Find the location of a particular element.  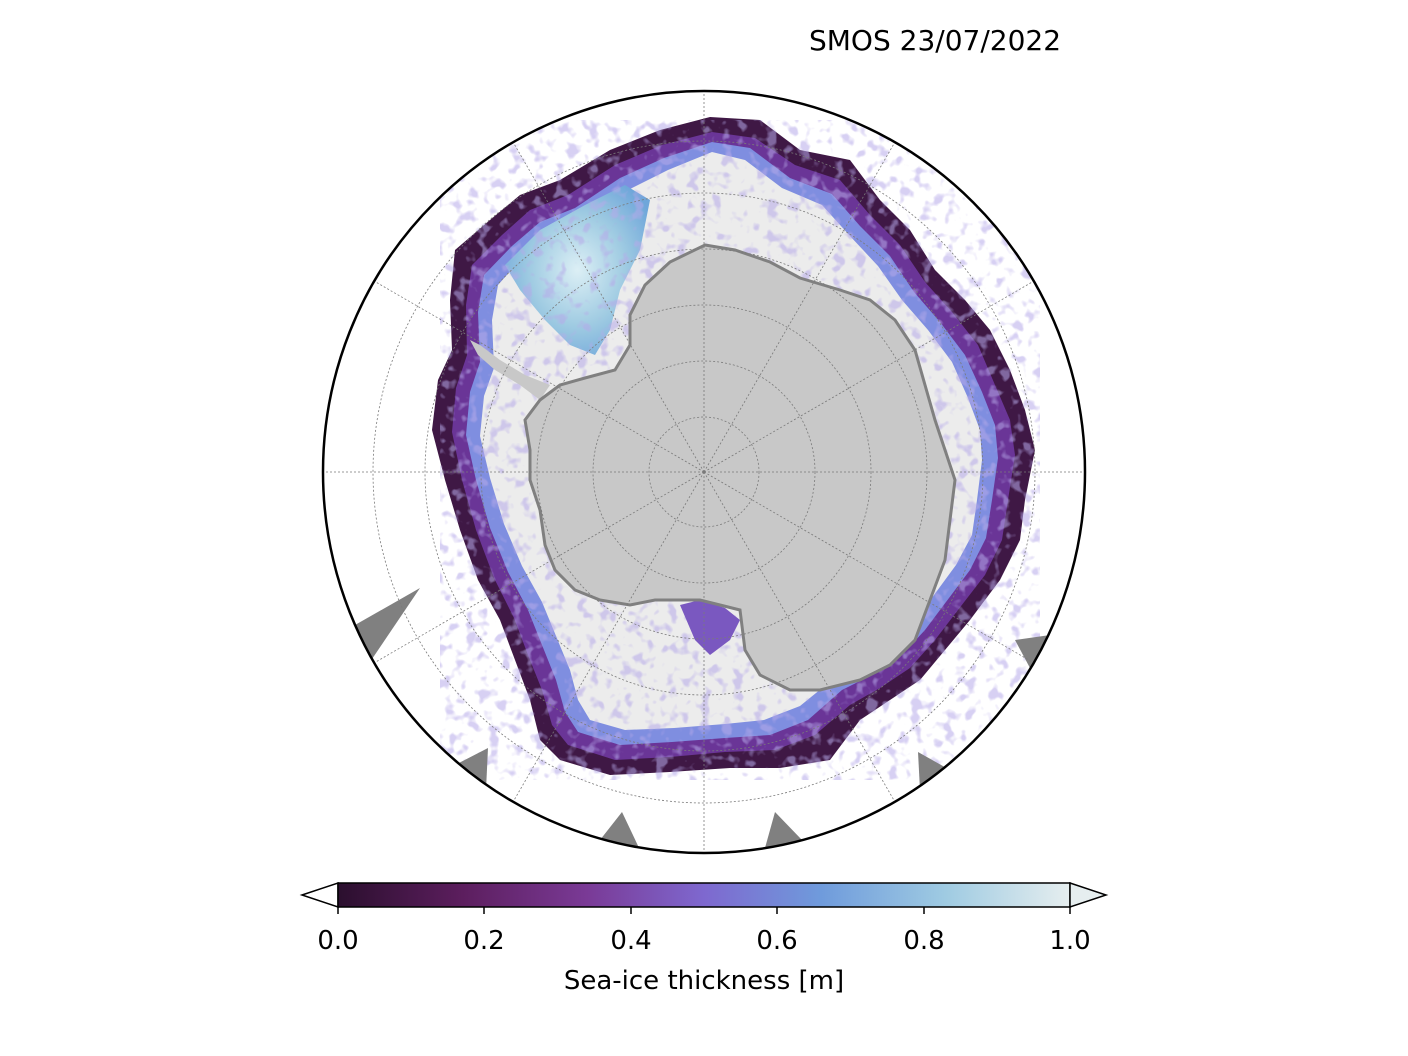

colorbar-tick-label: 0.2 is located at coordinates (484, 941).